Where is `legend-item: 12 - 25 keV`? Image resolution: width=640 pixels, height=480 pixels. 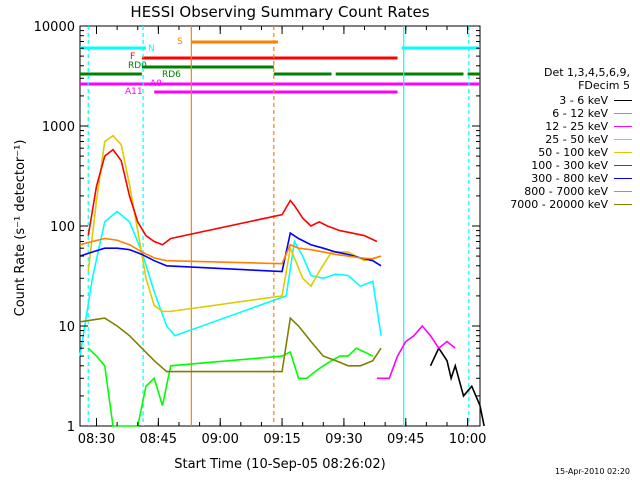
legend-item: 12 - 25 keV is located at coordinates (562, 126).